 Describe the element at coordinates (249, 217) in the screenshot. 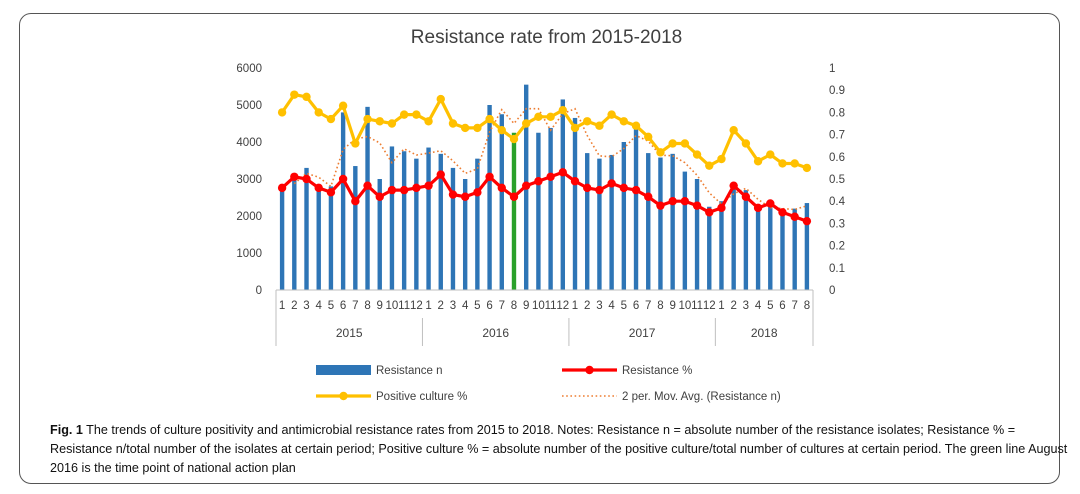

I see `y-left-tick-label: 2000` at that location.